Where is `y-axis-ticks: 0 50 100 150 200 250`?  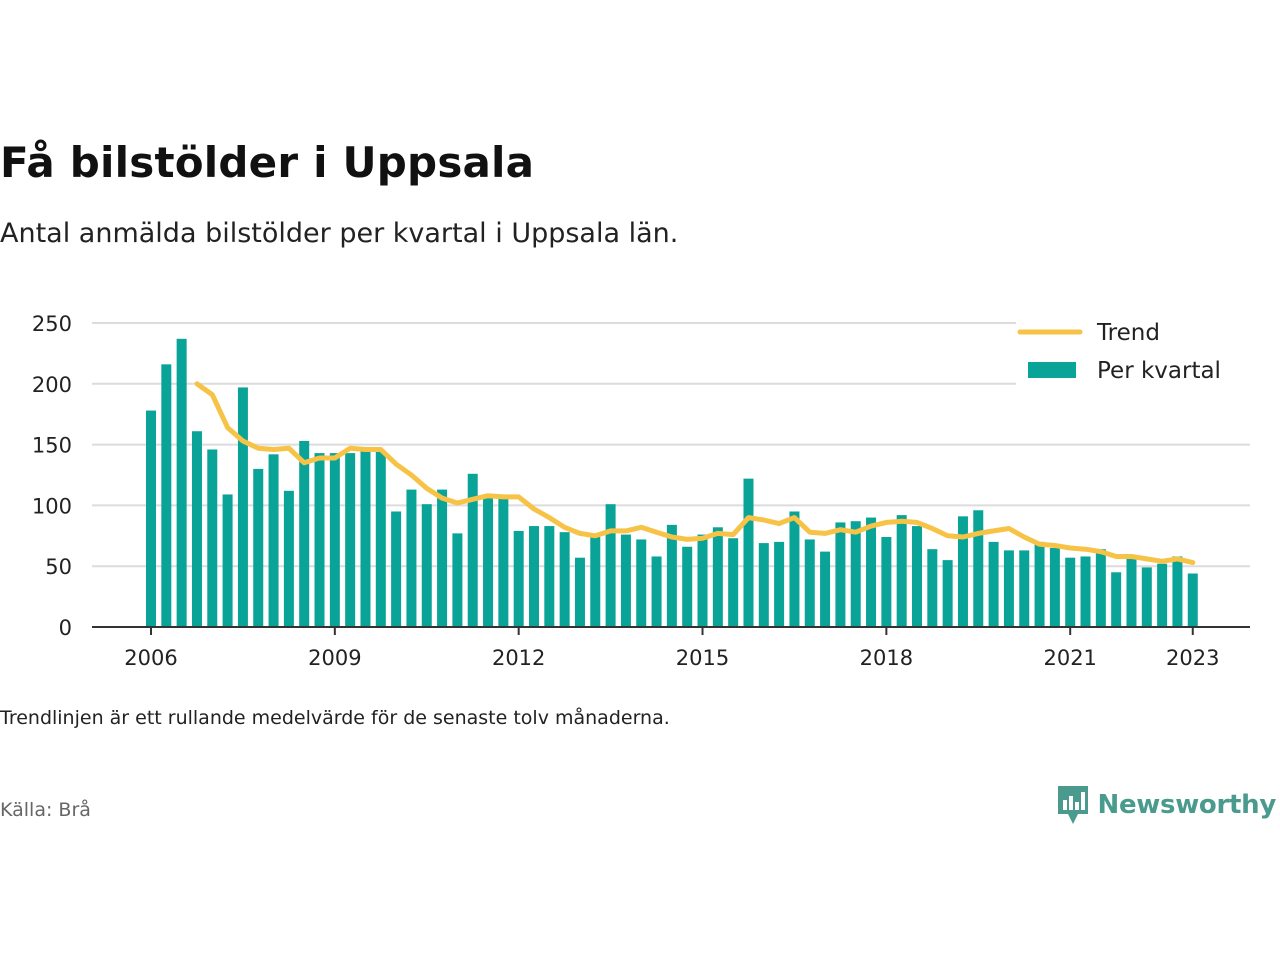
y-axis-ticks: 0 50 100 150 200 250 is located at coordinates (52, 476).